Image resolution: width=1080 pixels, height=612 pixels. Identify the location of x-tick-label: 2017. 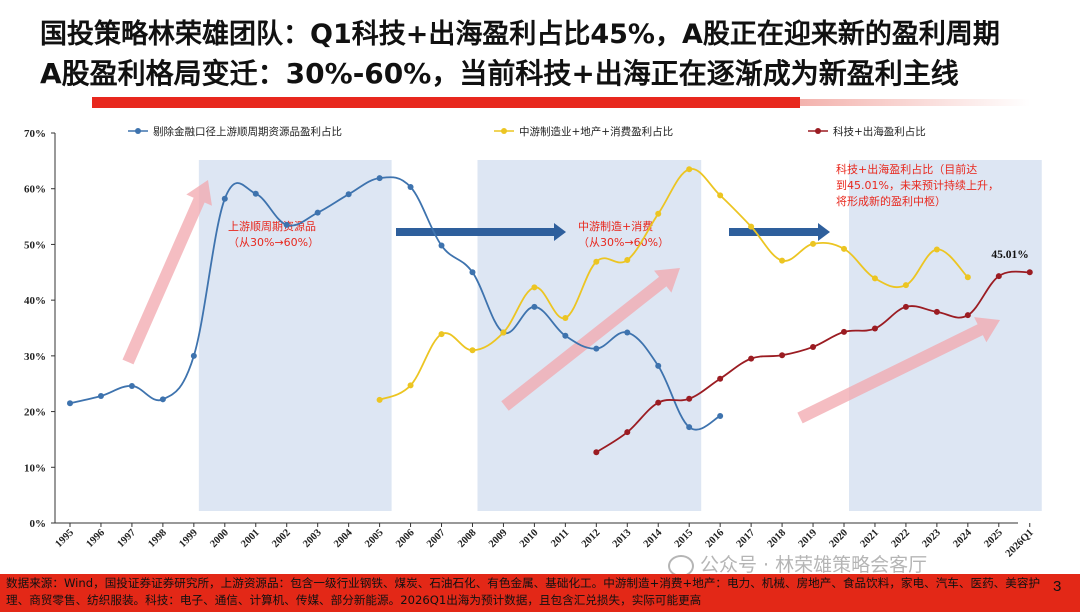
(746, 538).